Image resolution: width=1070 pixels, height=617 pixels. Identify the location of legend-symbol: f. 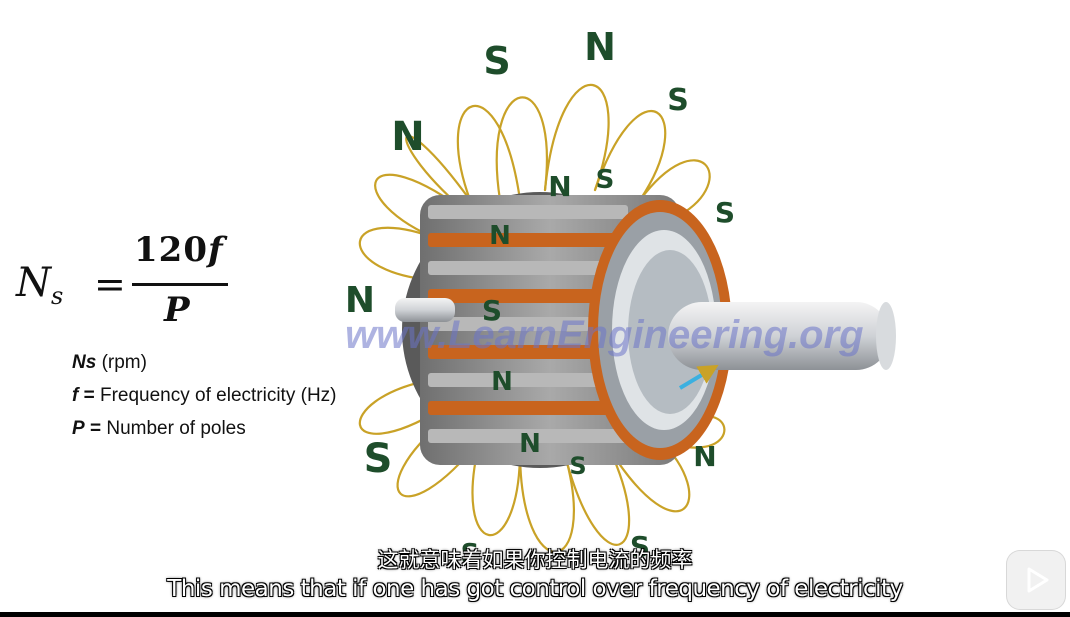
(75, 395).